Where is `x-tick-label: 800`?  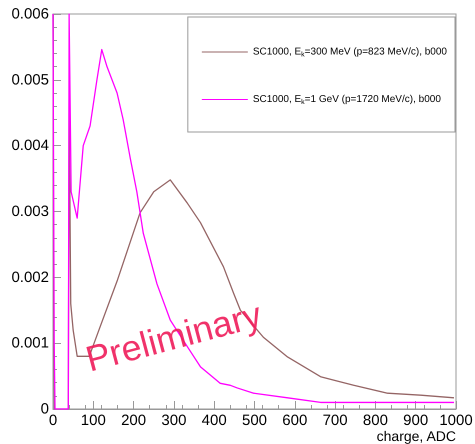
x-tick-label: 800 is located at coordinates (375, 420).